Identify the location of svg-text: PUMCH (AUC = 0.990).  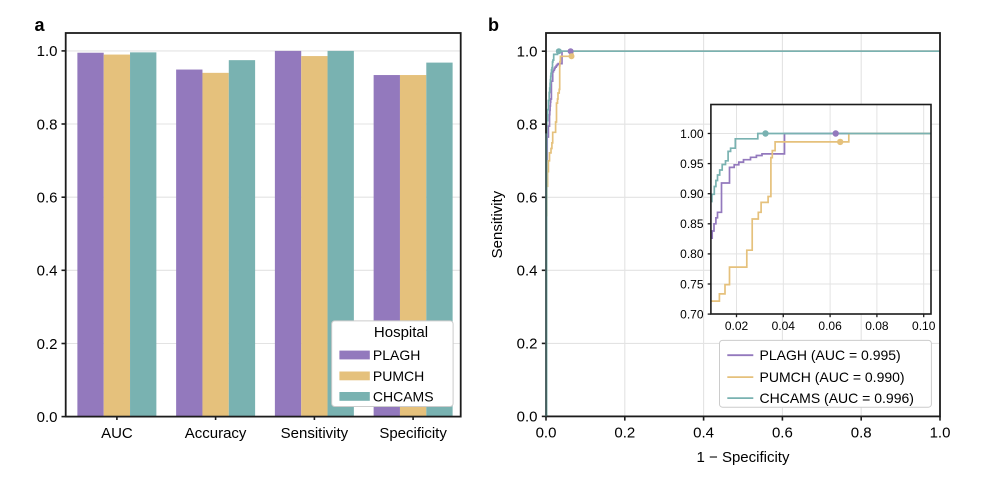
(832, 377).